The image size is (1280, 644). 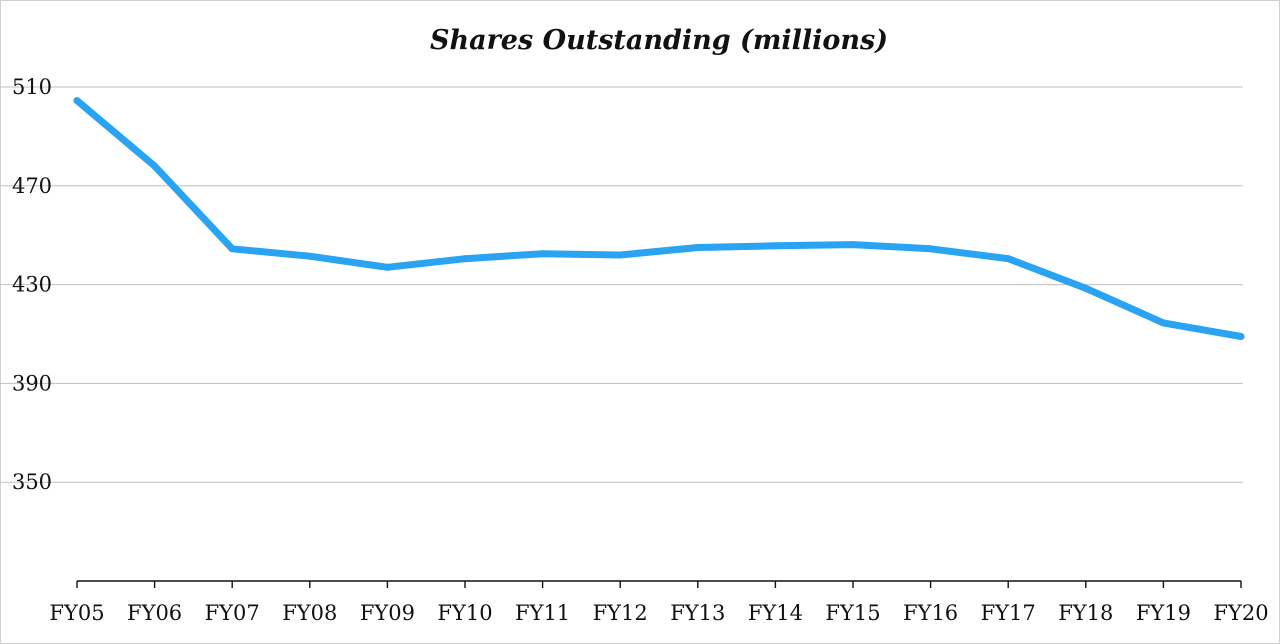 What do you see at coordinates (697, 613) in the screenshot?
I see `x-tick-label: FY13` at bounding box center [697, 613].